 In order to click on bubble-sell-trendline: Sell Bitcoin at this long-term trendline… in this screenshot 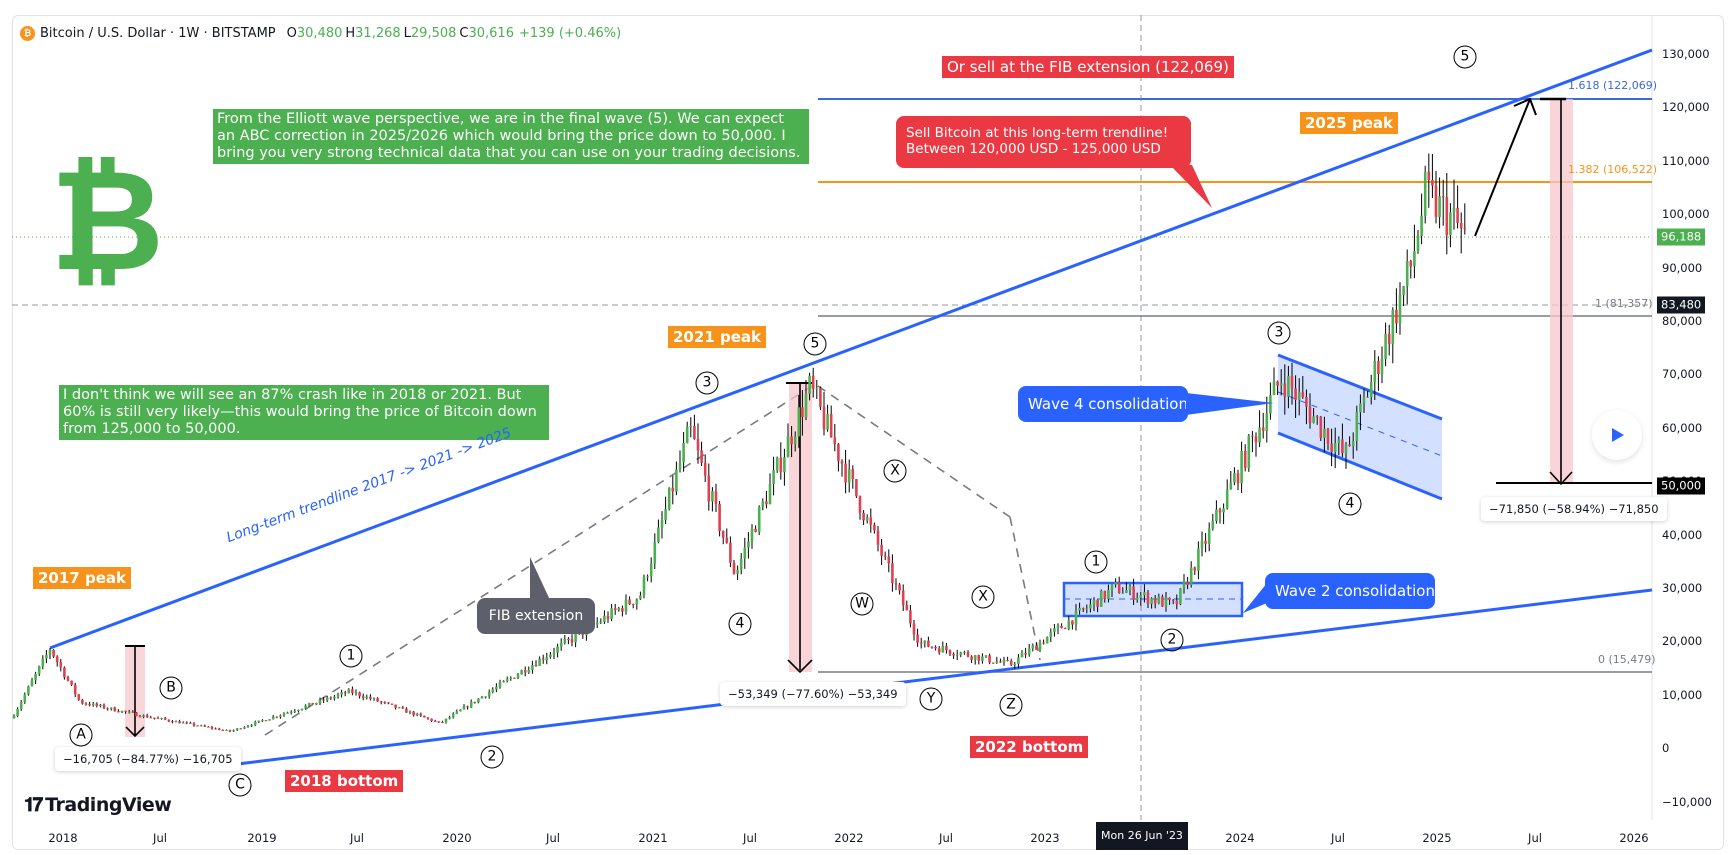, I will do `click(1043, 142)`.